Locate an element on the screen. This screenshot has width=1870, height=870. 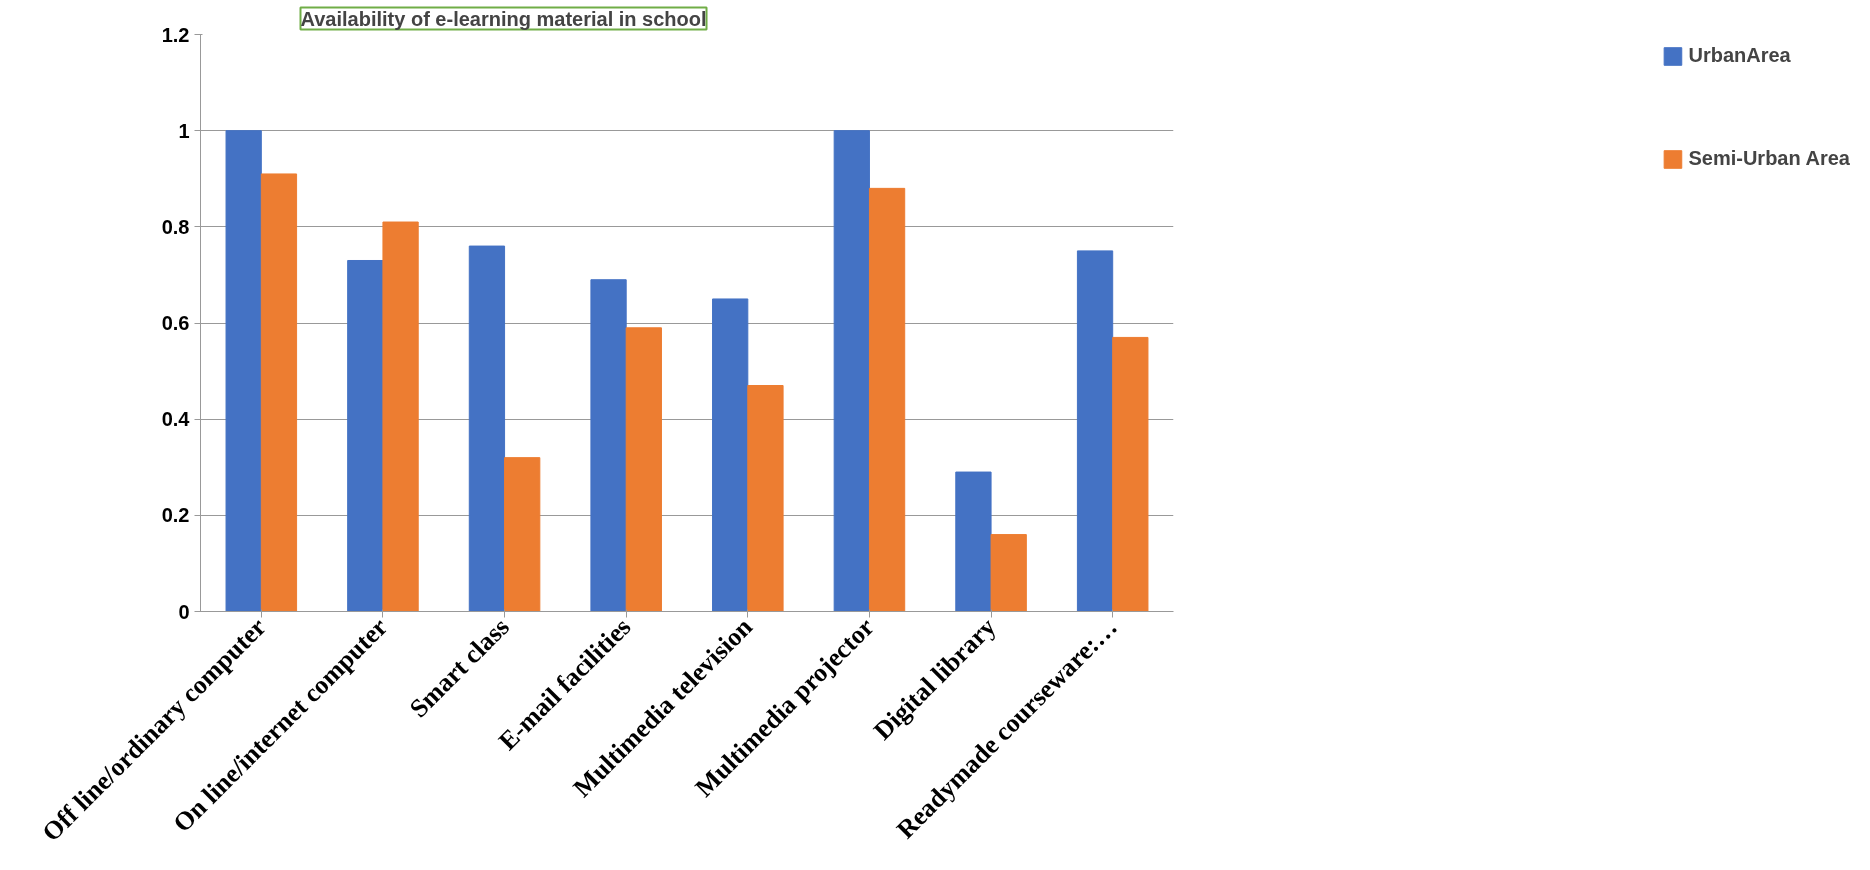
y-tick-label: 1.2 is located at coordinates (175, 34).